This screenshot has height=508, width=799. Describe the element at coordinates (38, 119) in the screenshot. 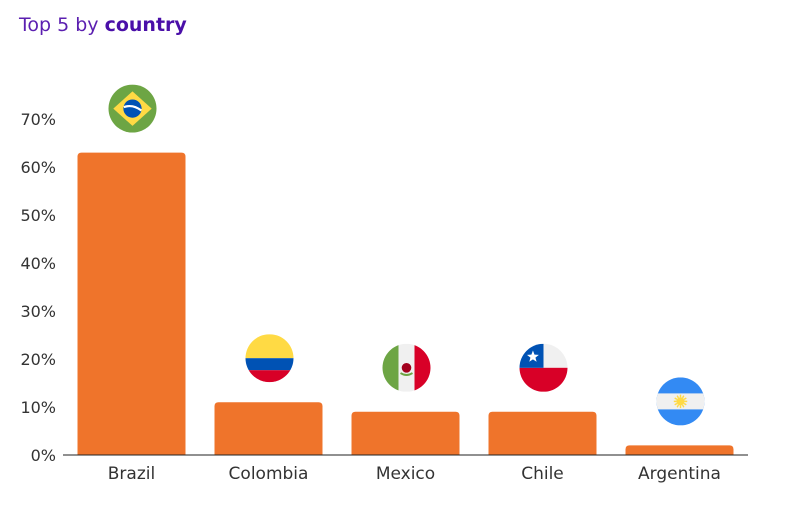

I see `y-tick-label: 70%` at that location.